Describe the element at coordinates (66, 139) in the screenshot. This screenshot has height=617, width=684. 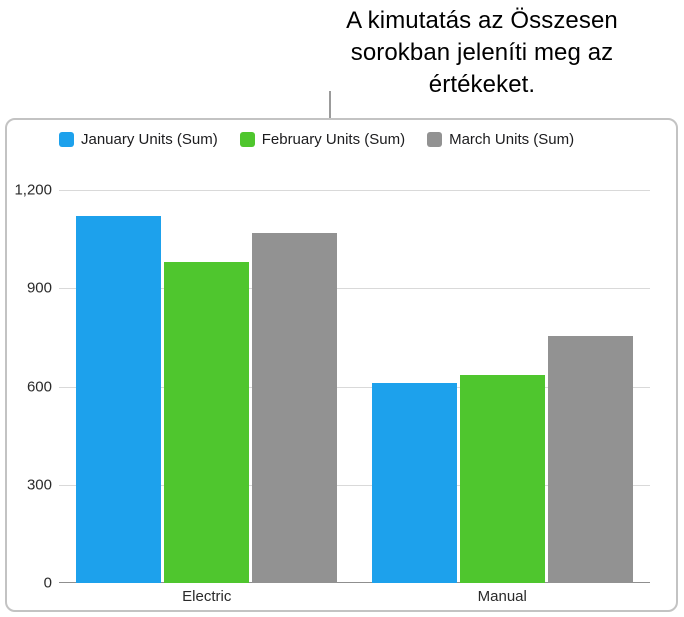
I see `legend-swatch-january` at that location.